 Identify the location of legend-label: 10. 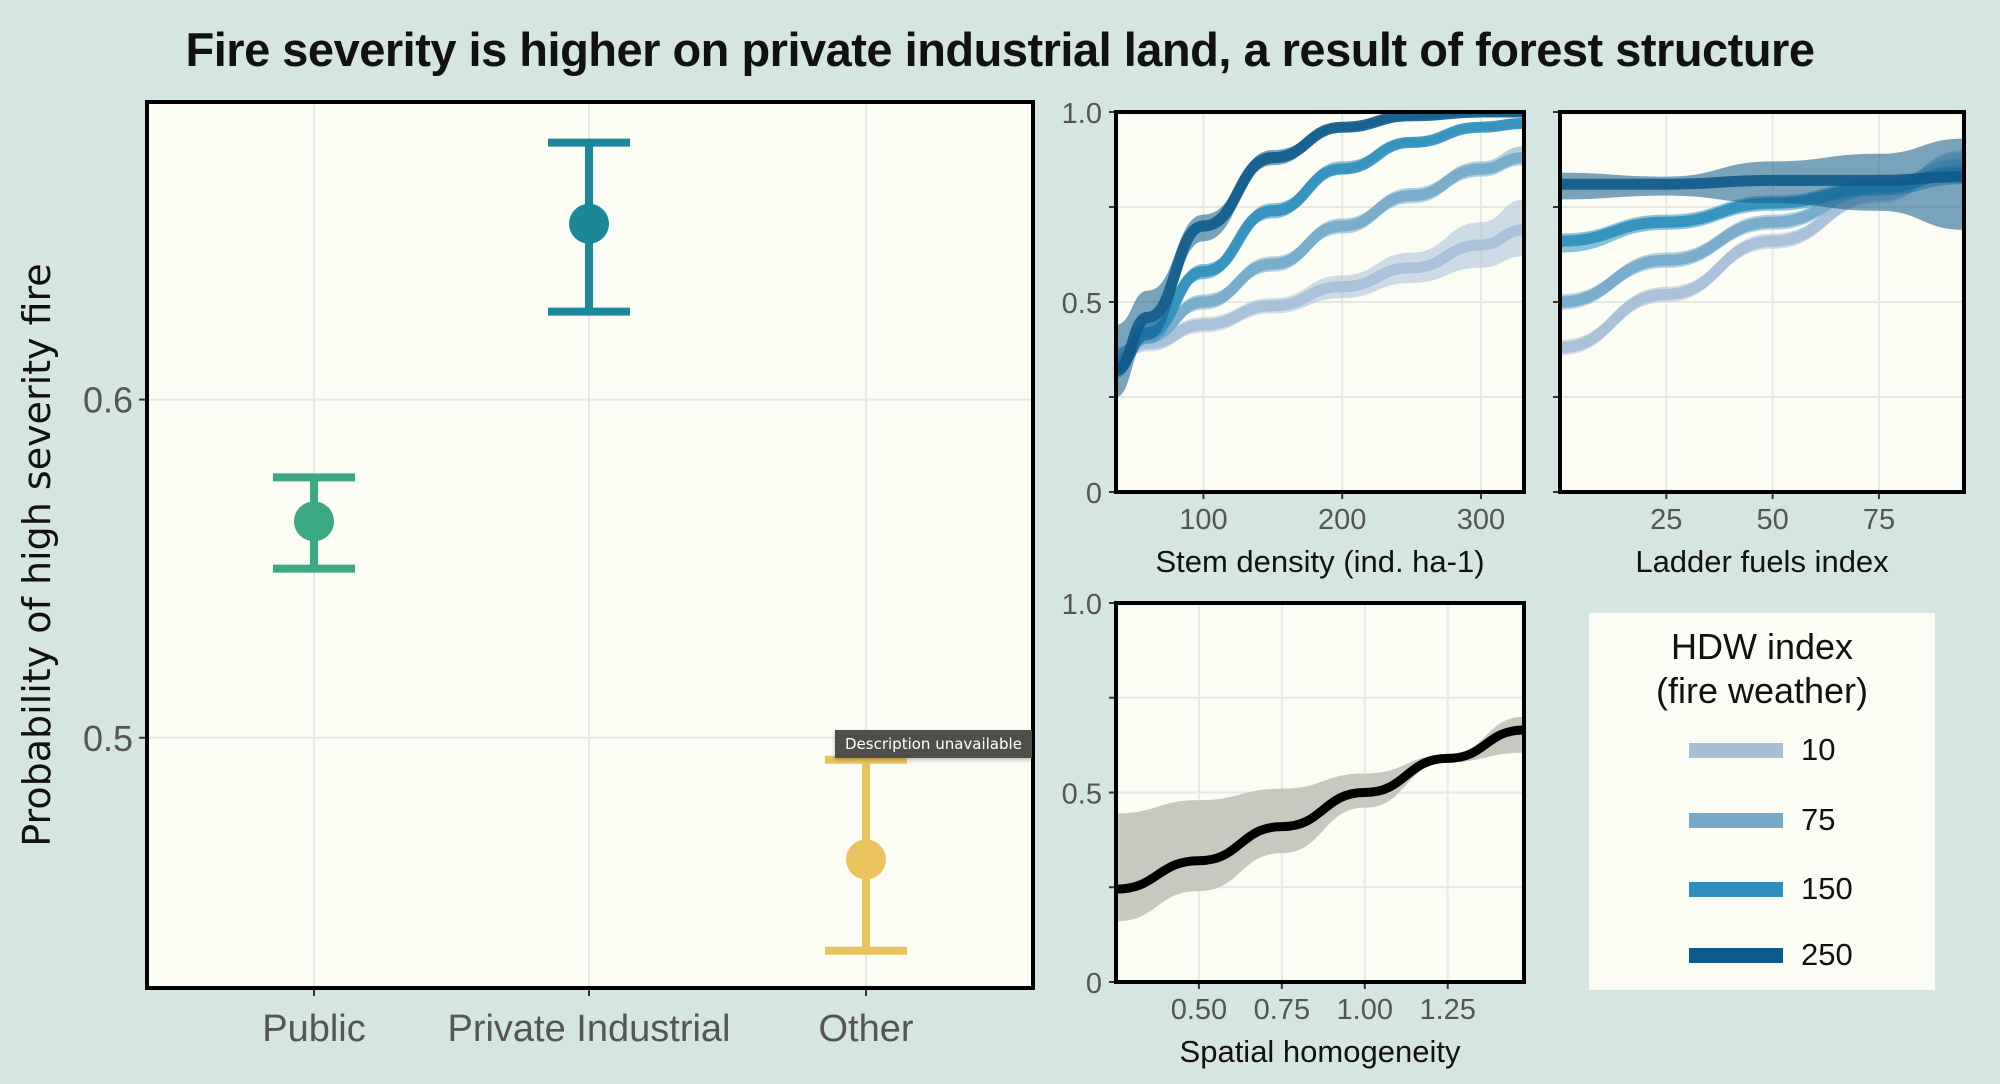
(1818, 749).